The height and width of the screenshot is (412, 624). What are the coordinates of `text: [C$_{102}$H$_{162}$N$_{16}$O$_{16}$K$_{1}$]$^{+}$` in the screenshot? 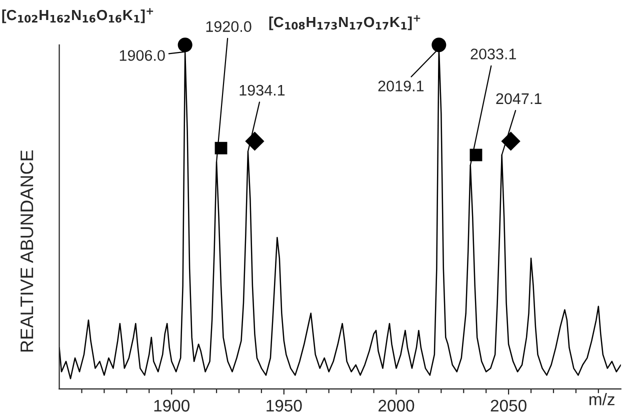 It's located at (78, 16).